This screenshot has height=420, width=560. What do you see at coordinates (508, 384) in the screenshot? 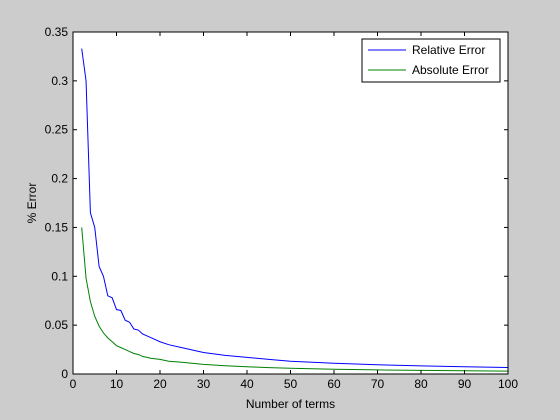
I see `x-tick-label: 100` at bounding box center [508, 384].